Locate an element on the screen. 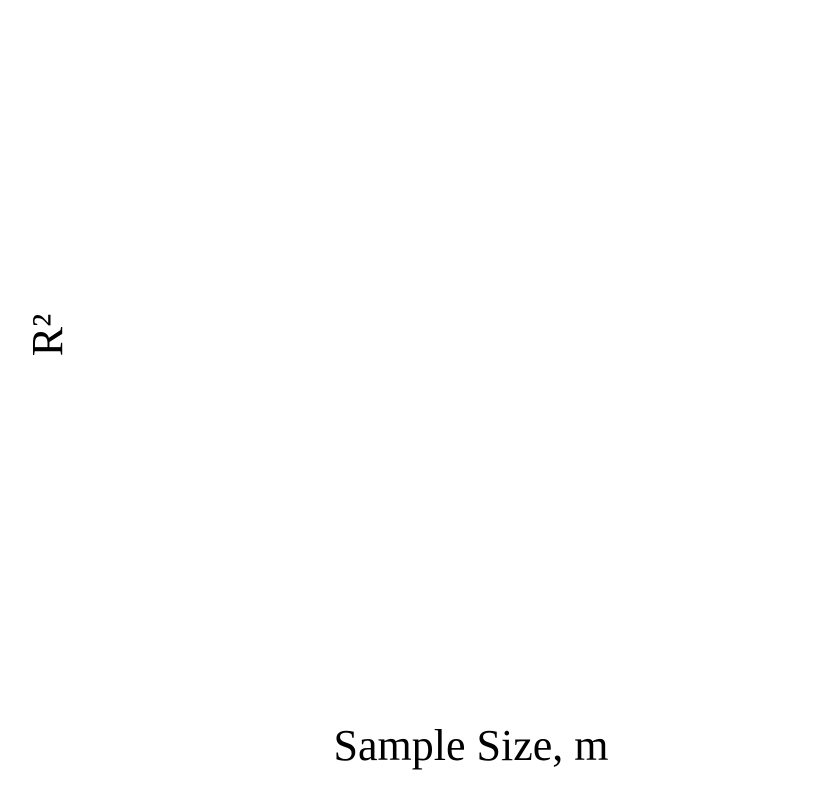 The height and width of the screenshot is (790, 831). x-axis-label: Sample Size, m is located at coordinates (471, 745).